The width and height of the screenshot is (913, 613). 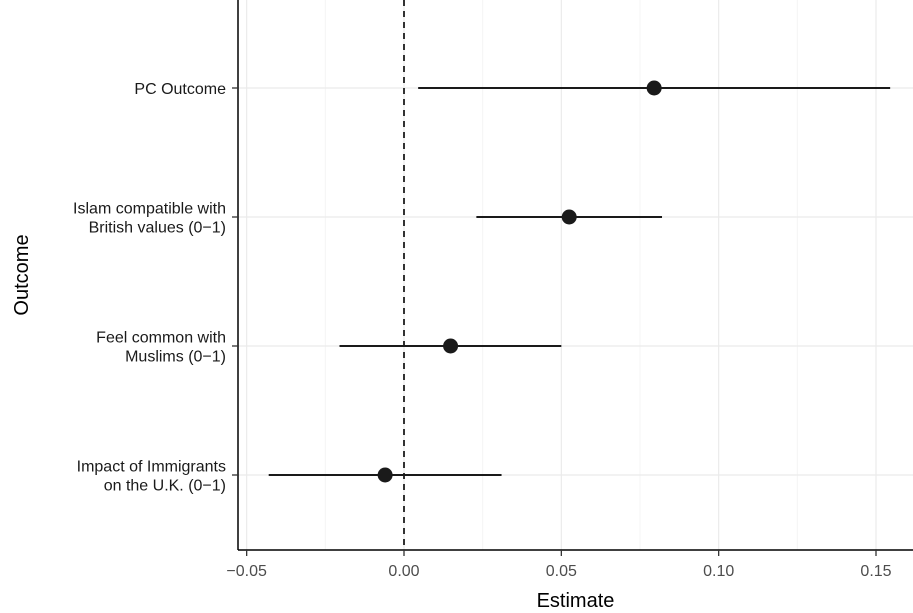 What do you see at coordinates (403, 571) in the screenshot?
I see `x-tick-label: 0.00` at bounding box center [403, 571].